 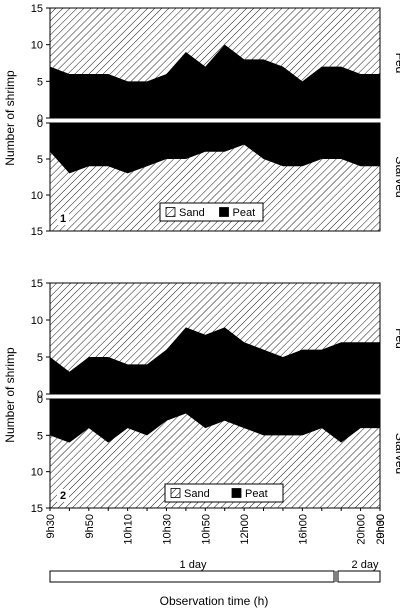 I want to click on peat-area-panel-2-starved, so click(x=215, y=421).